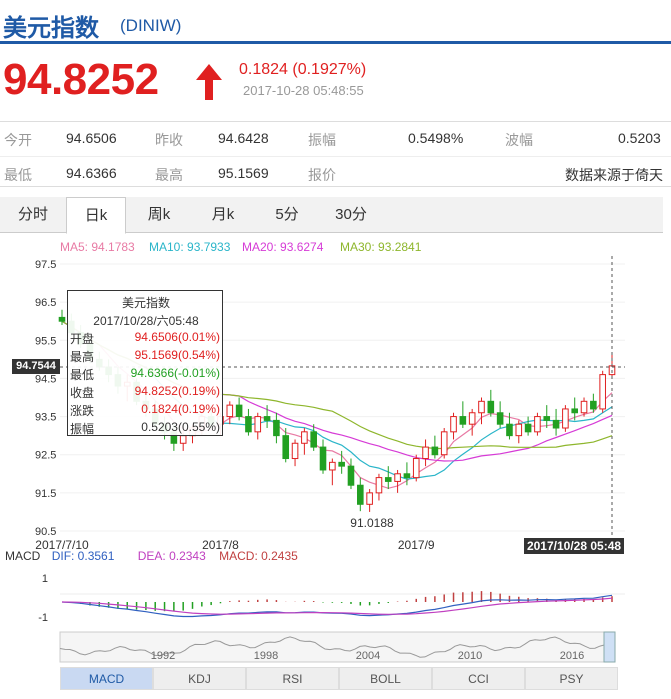  I want to click on tab-30min: 30分, so click(351, 214).